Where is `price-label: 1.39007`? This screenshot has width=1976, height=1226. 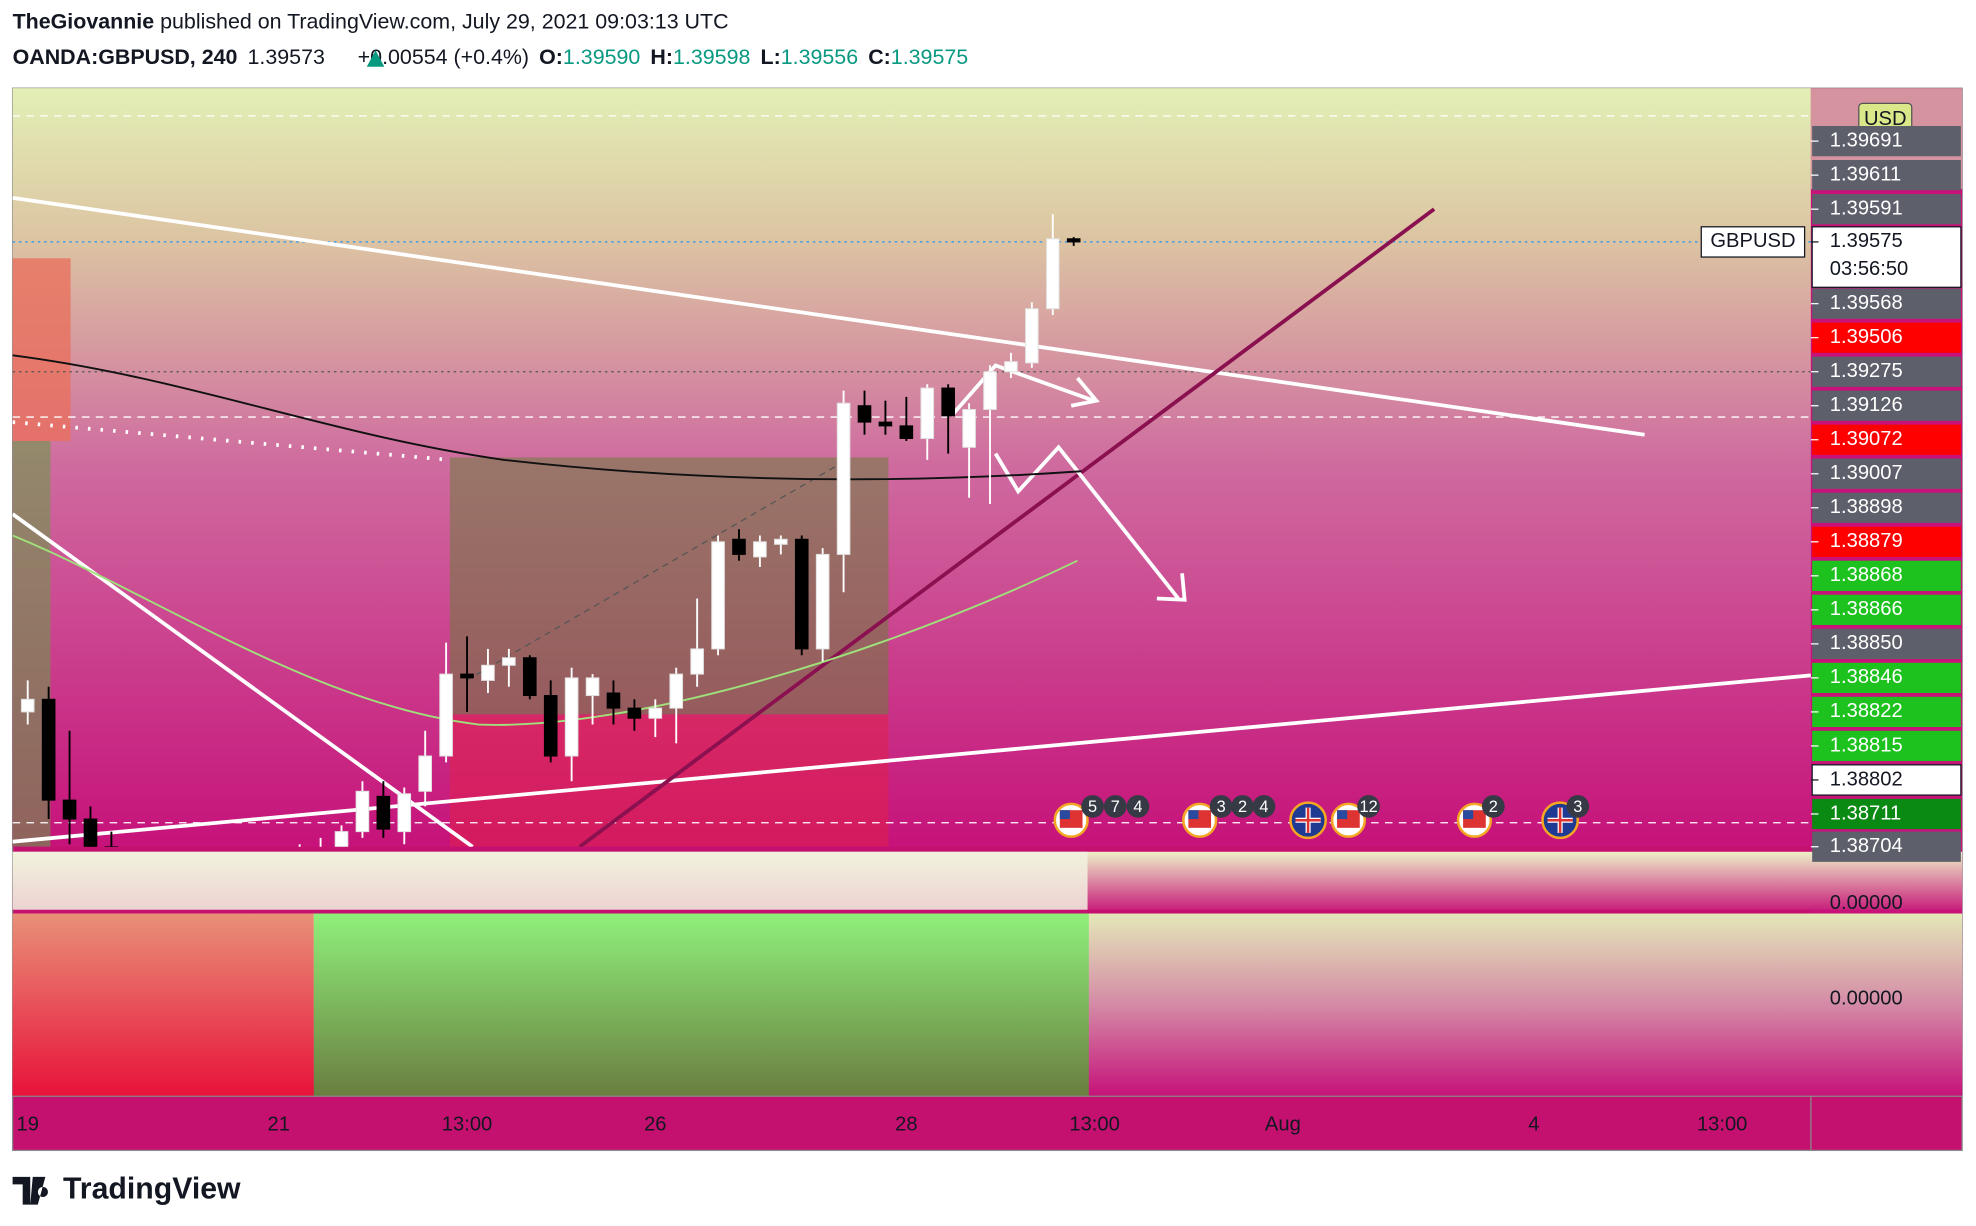
price-label: 1.39007 is located at coordinates (1866, 473).